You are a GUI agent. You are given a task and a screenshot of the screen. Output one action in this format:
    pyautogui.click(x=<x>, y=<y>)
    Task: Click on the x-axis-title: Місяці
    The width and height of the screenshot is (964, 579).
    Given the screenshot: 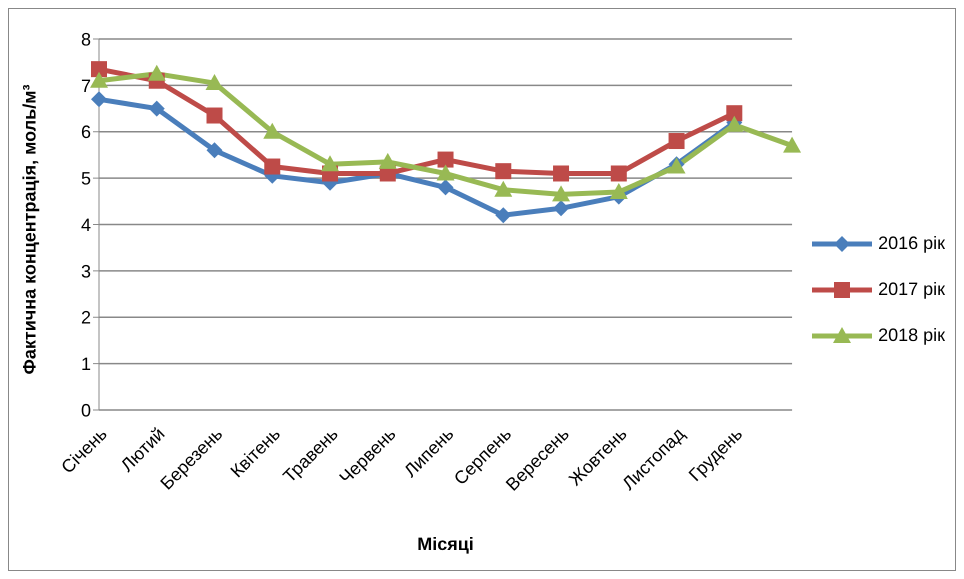 What is the action you would take?
    pyautogui.click(x=445, y=544)
    